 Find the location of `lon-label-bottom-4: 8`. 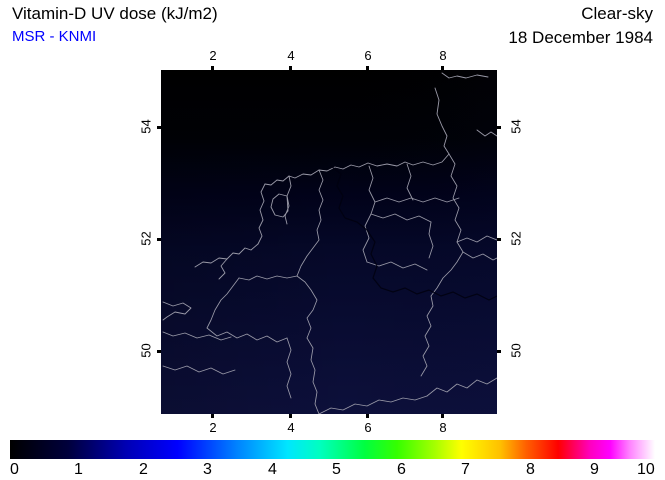

lon-label-bottom-4: 8 is located at coordinates (443, 427).